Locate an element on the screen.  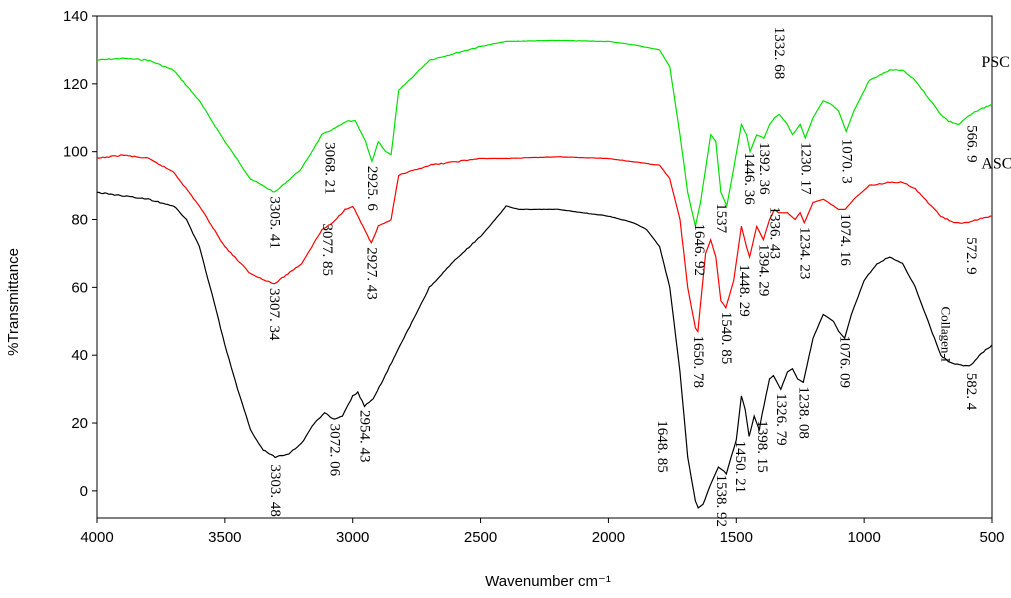
series-labels: PSC ASC Collagen-I is located at coordinates (974, 208).